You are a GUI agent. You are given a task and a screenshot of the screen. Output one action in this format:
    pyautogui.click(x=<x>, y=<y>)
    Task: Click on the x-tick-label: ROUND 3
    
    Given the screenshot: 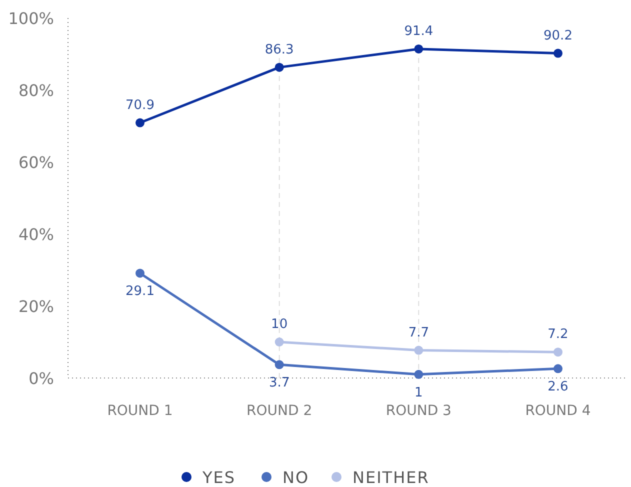 What is the action you would take?
    pyautogui.click(x=419, y=411)
    